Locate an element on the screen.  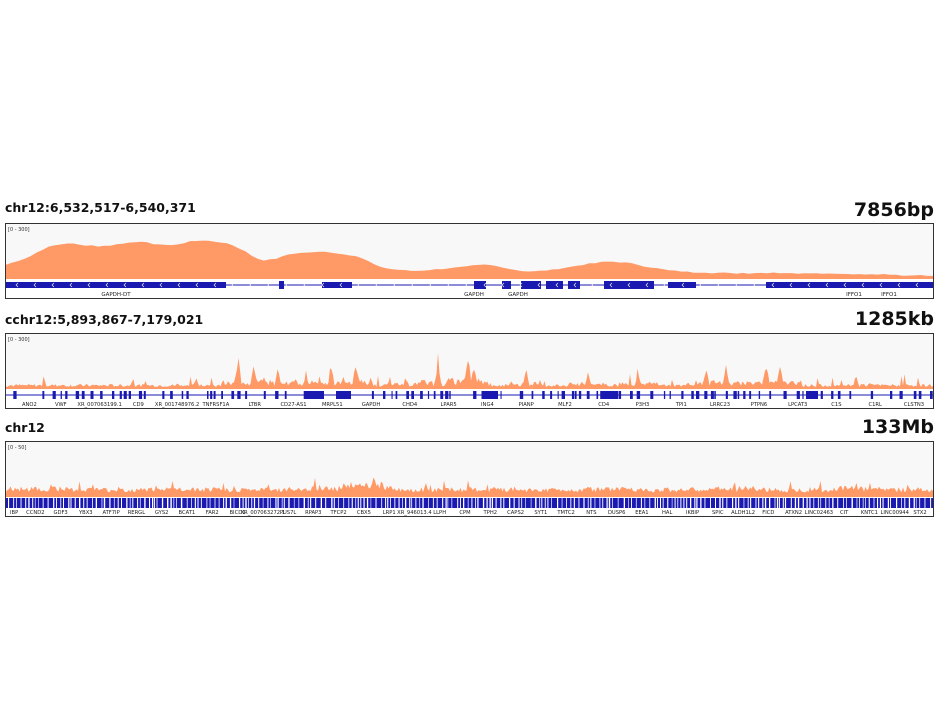
gene-label: TPH2 is located at coordinates (490, 513).